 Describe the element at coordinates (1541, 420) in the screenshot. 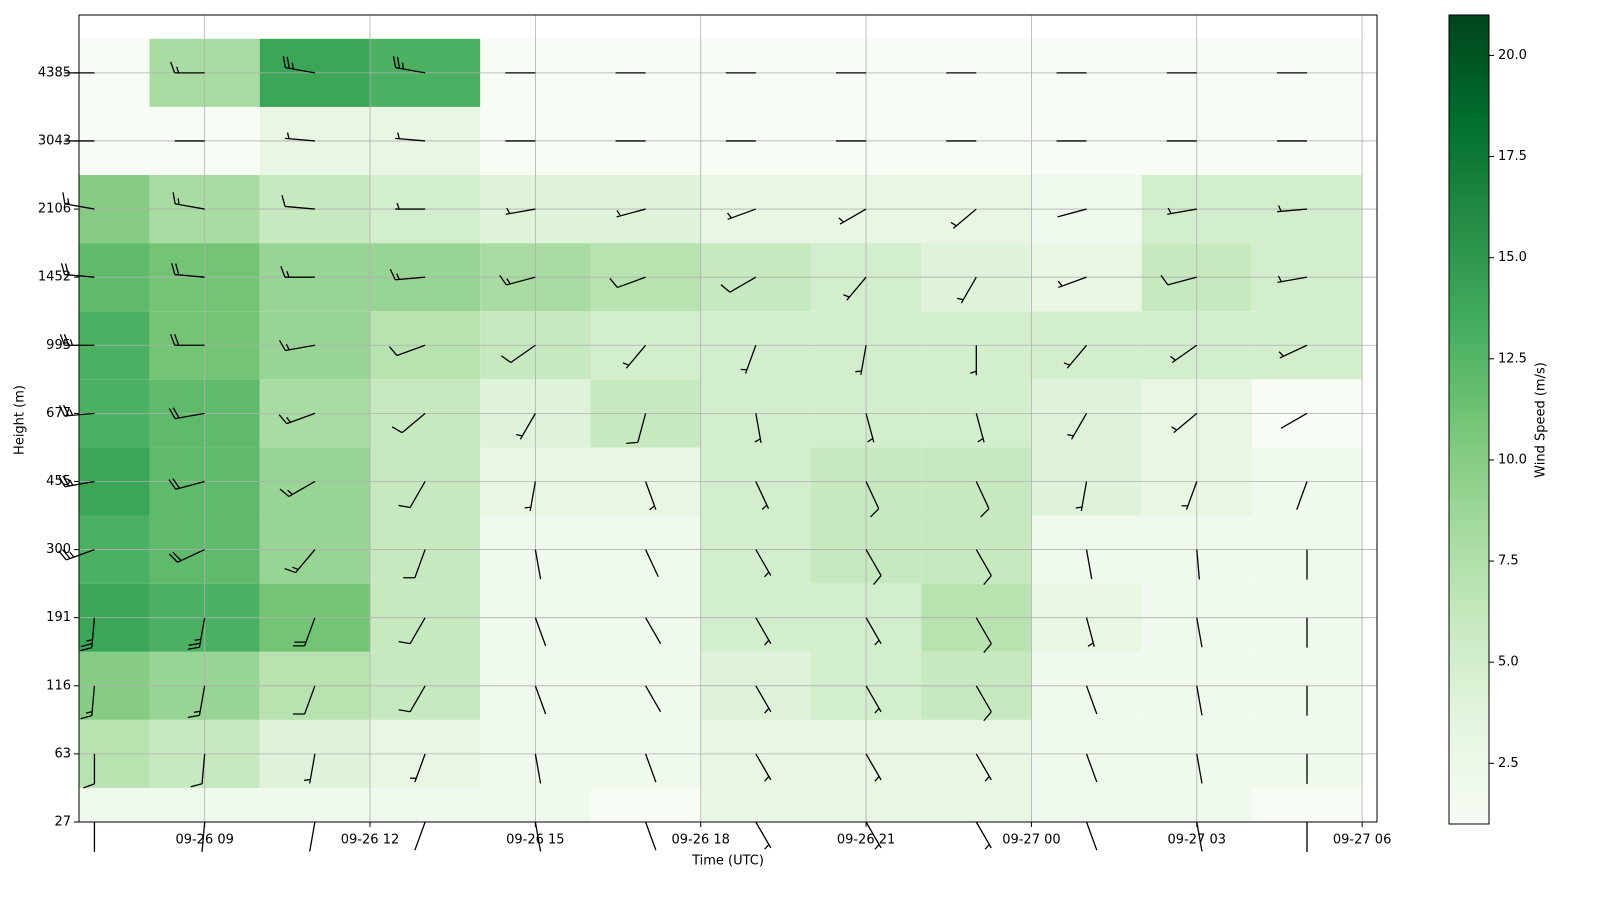

I see `colorbar-label: Wind Speed (m/s)` at that location.